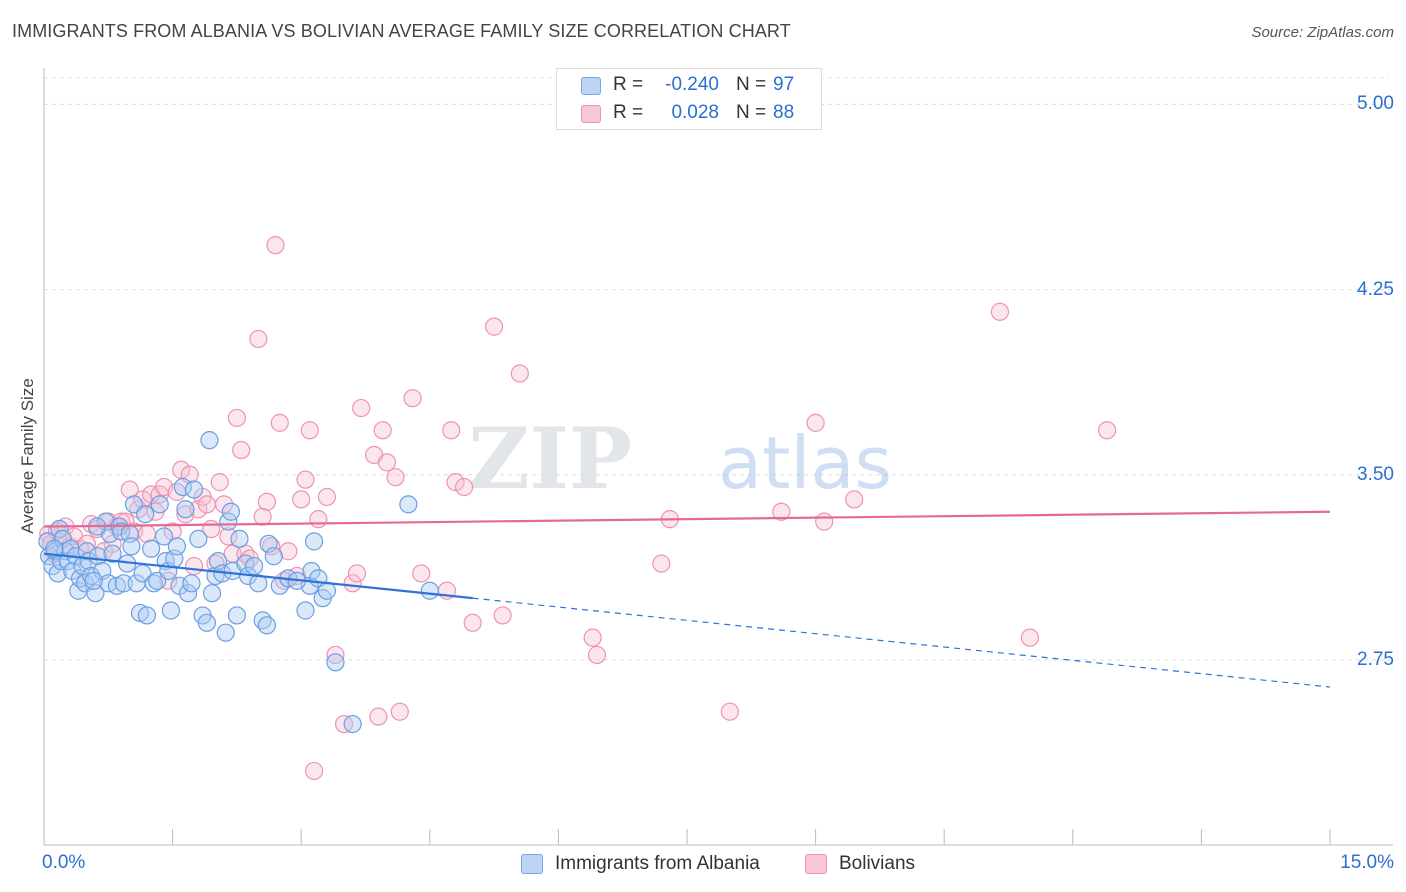 The image size is (1406, 892). Describe the element at coordinates (751, 84) in the screenshot. I see `n-label: N =` at that location.